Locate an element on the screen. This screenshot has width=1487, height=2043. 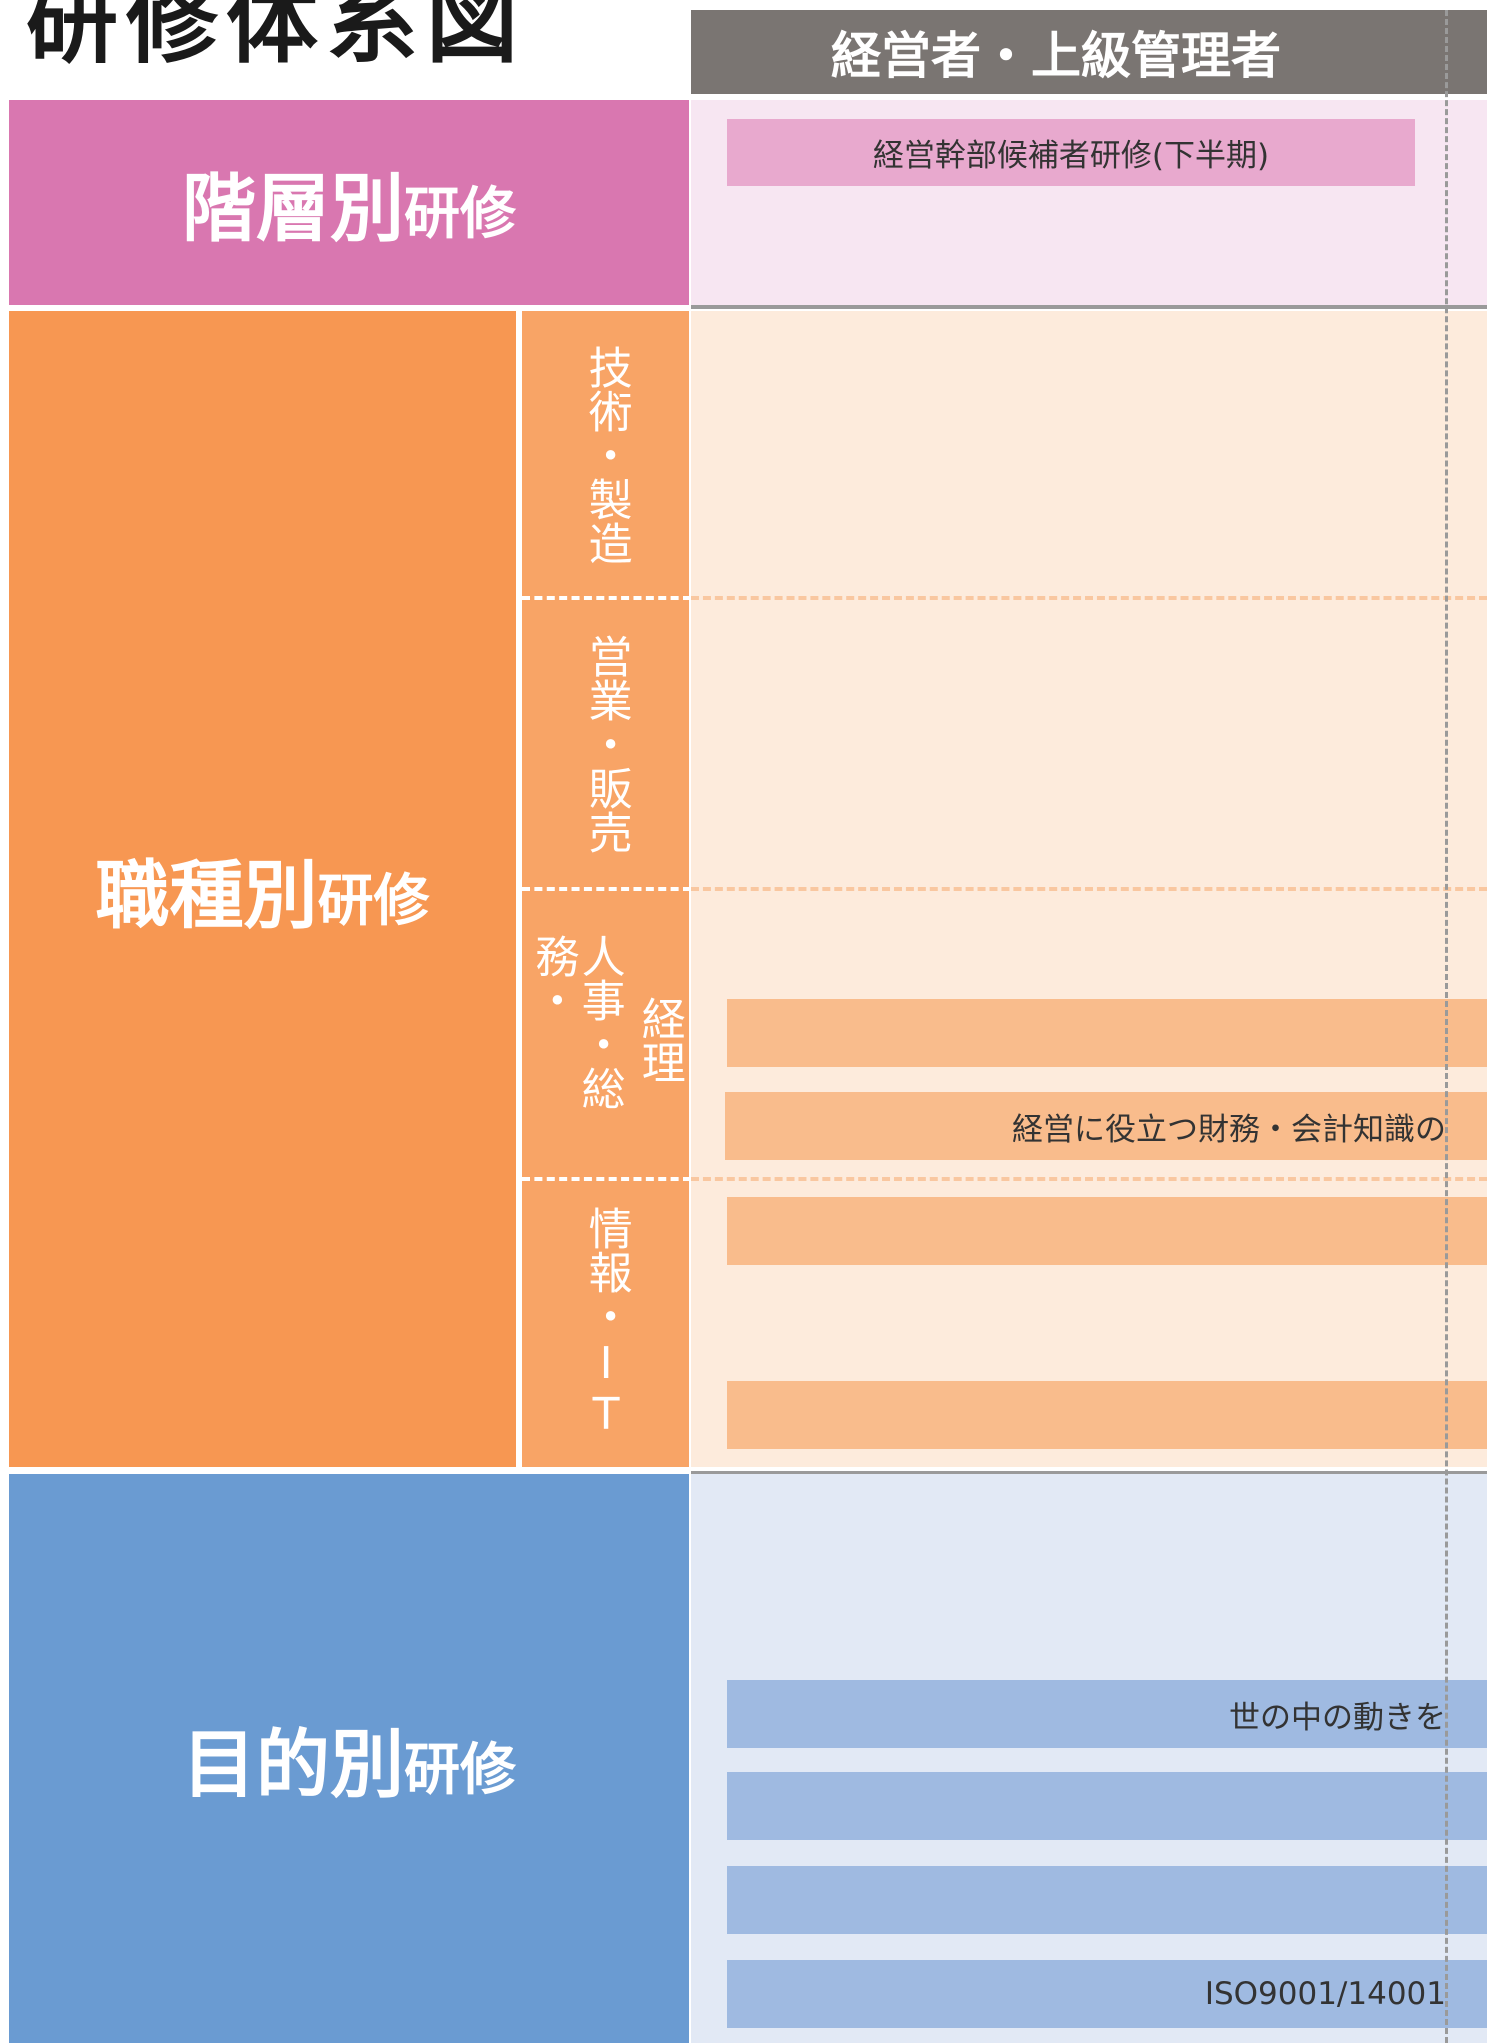
sub-label: 情報・IT is located at coordinates (606, 1323).